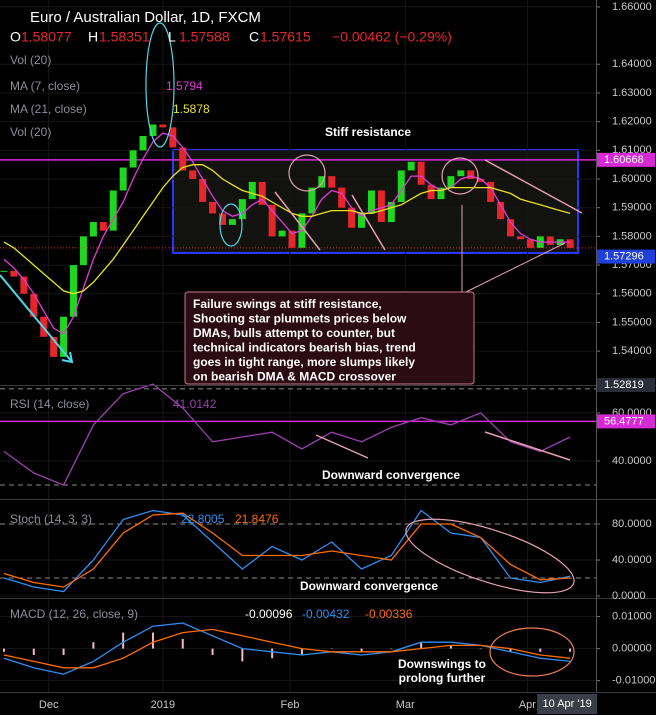  I want to click on arrow-head, so click(67, 357).